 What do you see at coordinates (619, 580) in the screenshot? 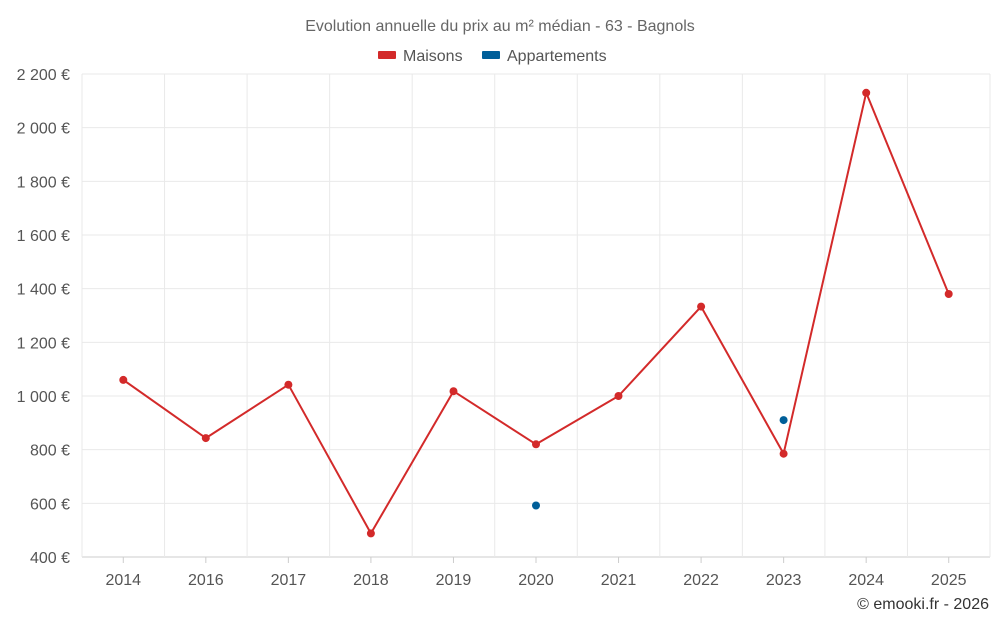
I see `x-tick-label: 2021` at bounding box center [619, 580].